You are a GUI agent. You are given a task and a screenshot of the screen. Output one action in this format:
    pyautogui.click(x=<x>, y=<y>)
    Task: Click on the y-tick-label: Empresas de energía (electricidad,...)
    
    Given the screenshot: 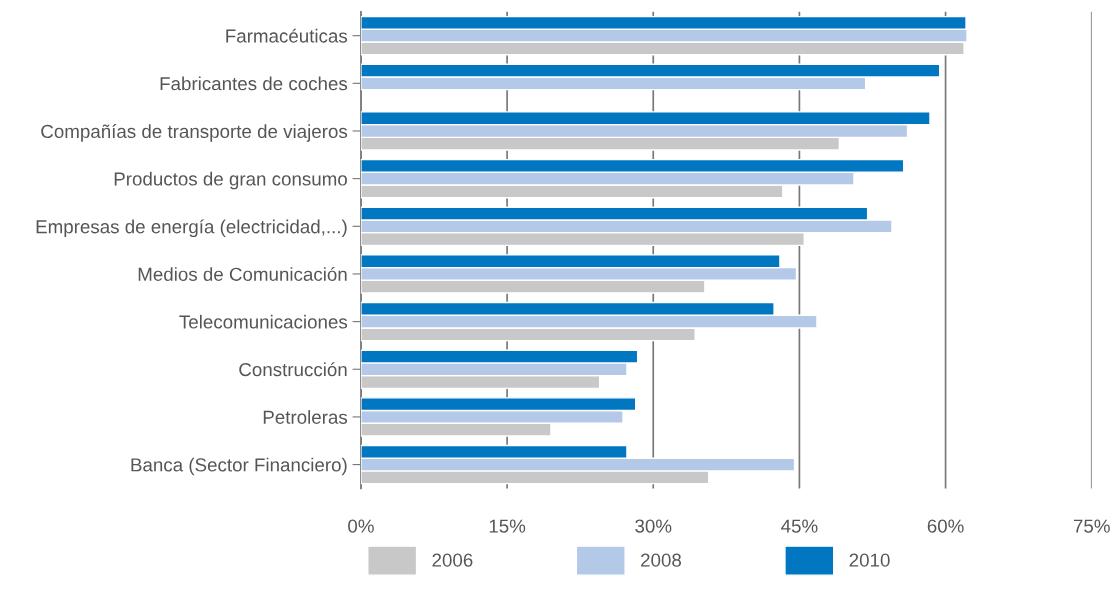 What is the action you would take?
    pyautogui.click(x=191, y=228)
    